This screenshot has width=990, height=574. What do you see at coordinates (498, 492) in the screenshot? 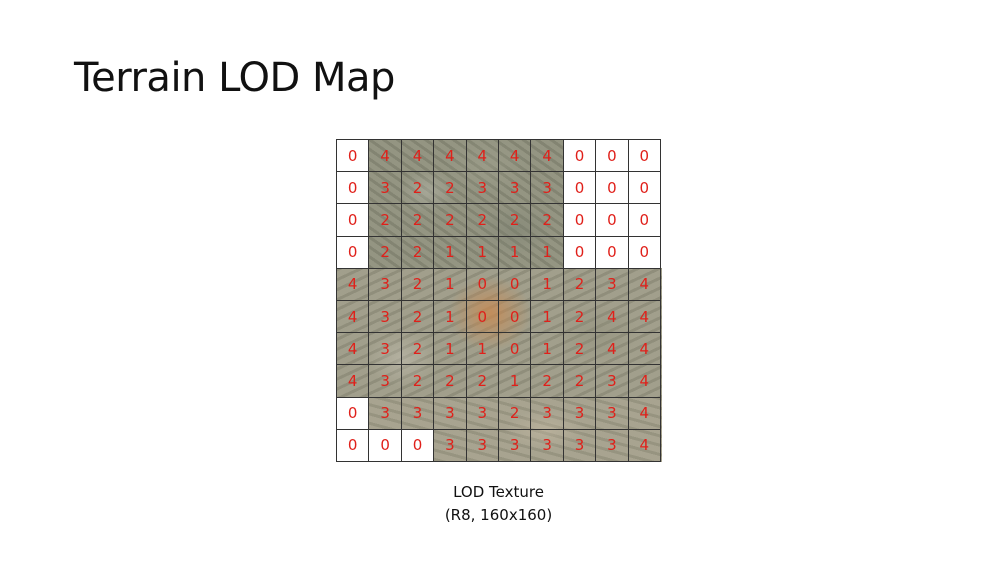
I see `caption-title: LOD Texture` at bounding box center [498, 492].